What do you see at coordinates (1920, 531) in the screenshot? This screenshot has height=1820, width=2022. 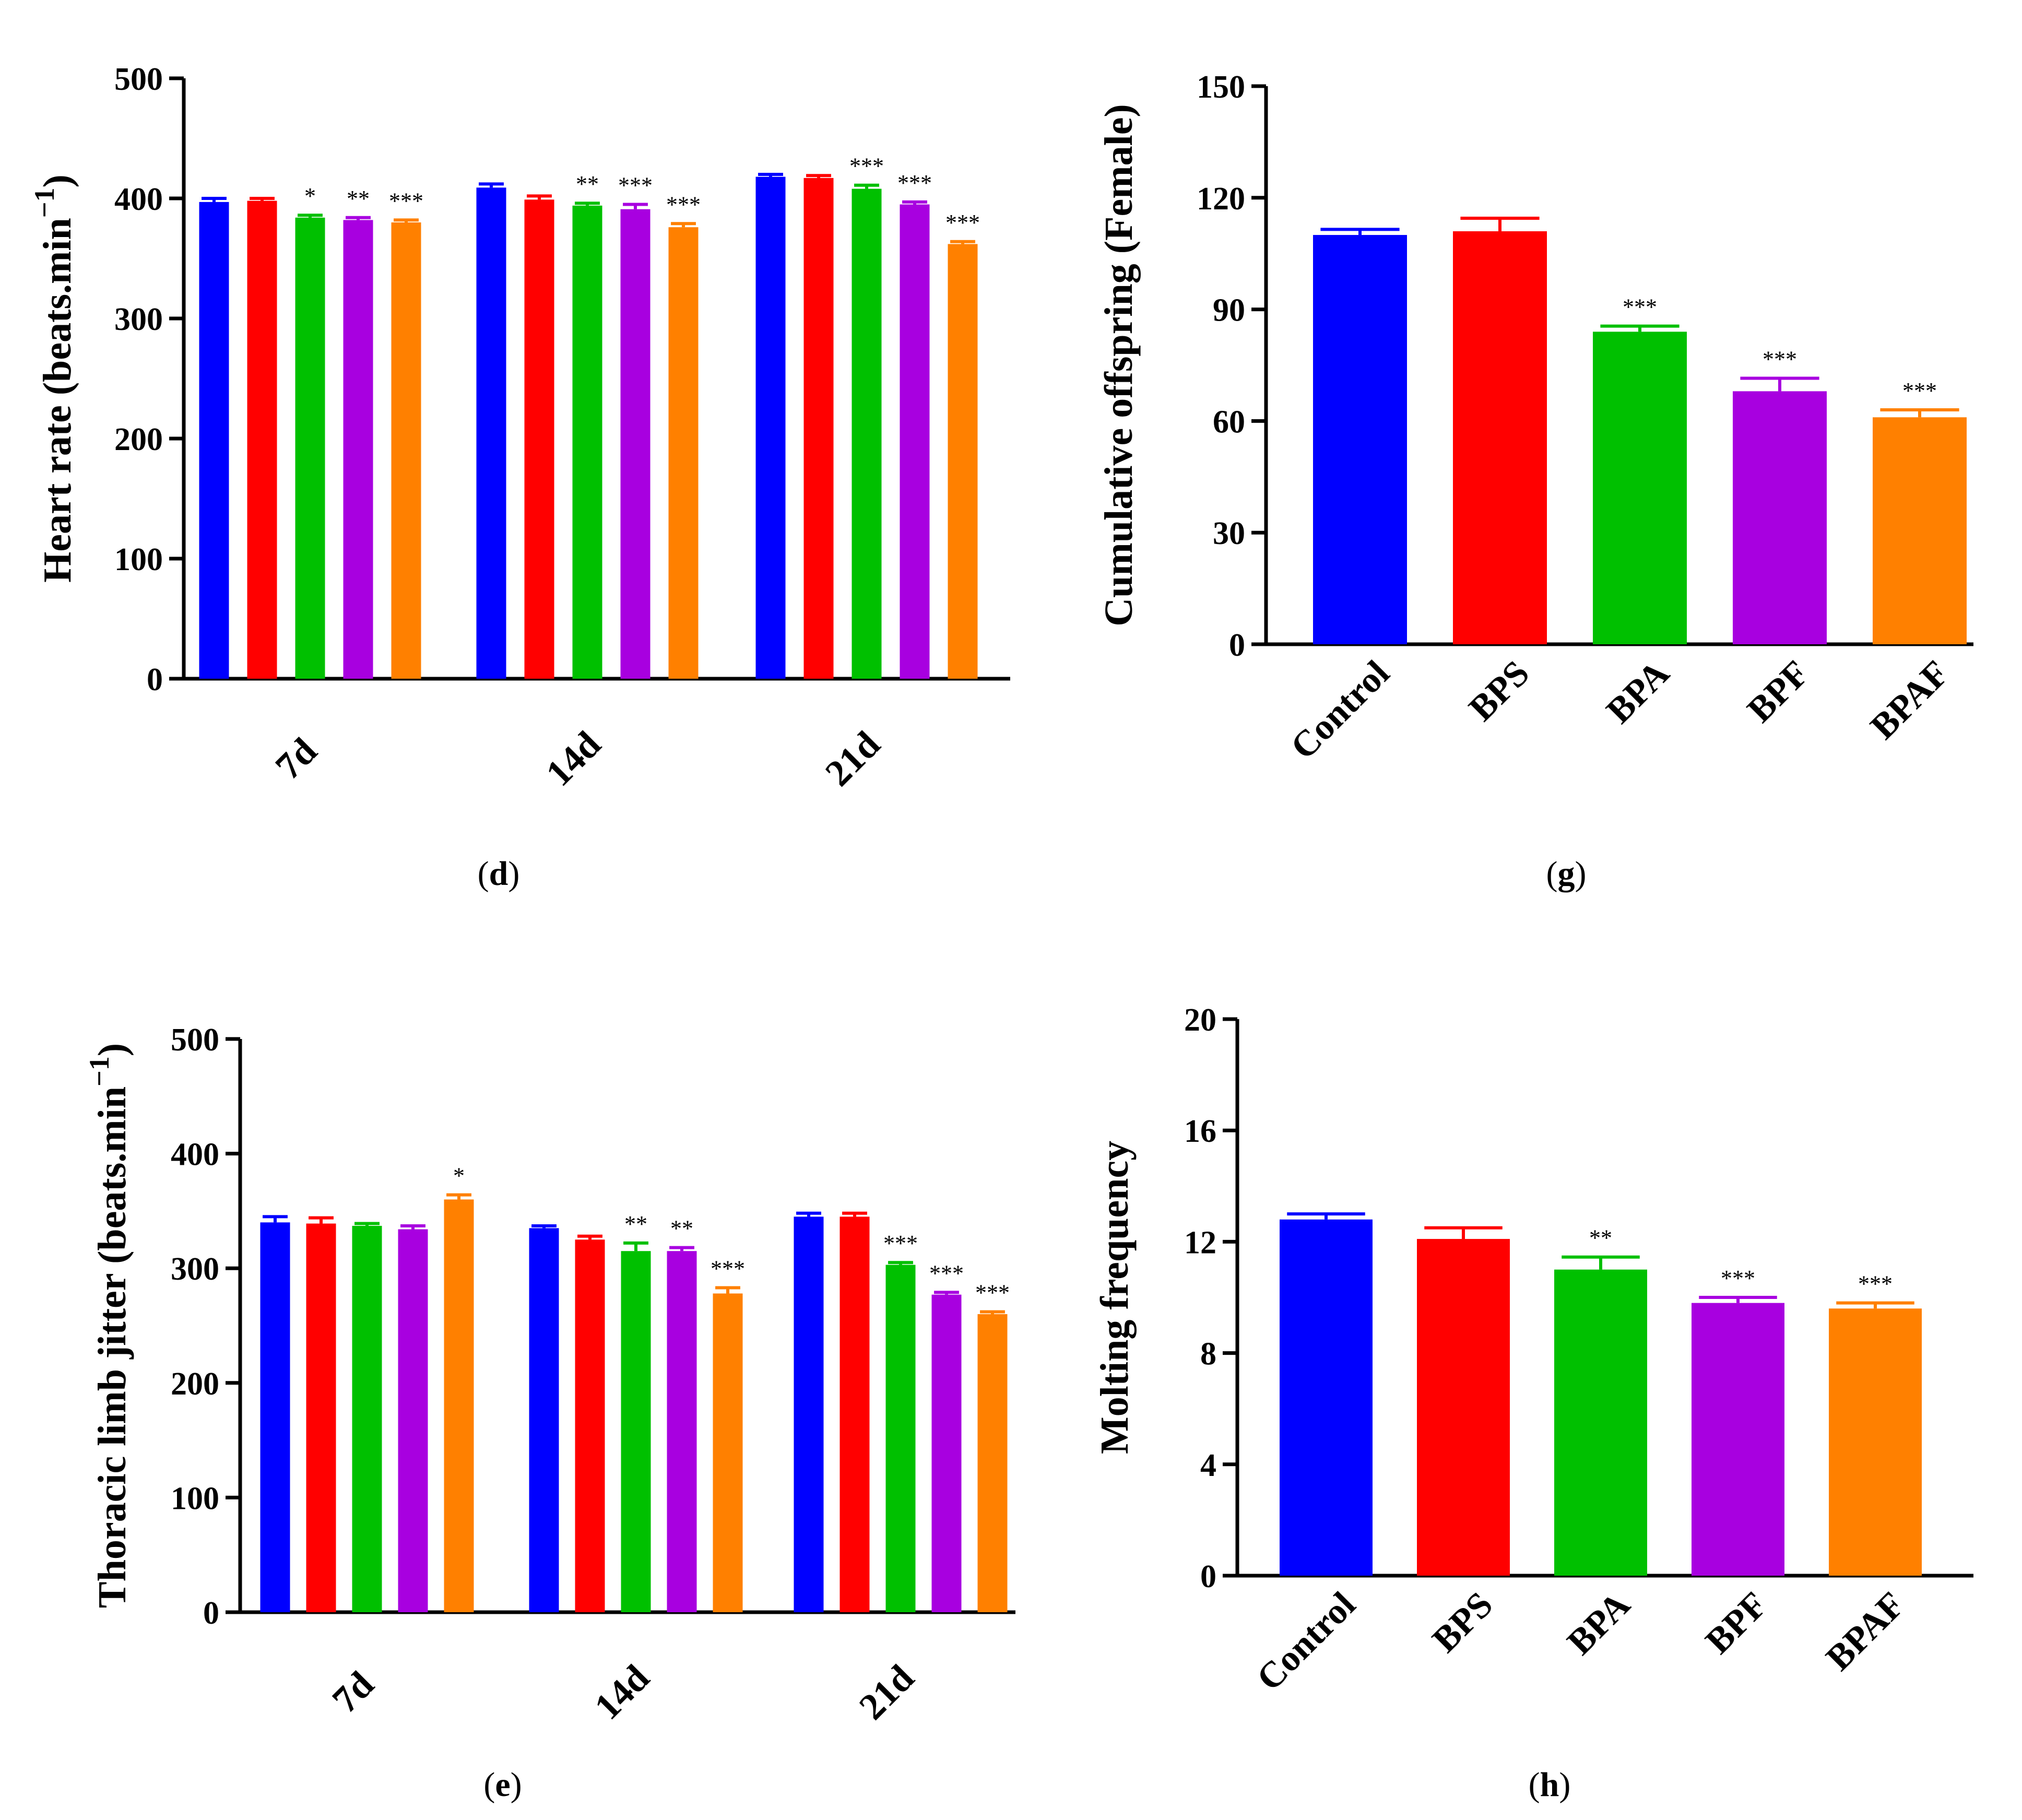 I see `bar-g-BPAF` at bounding box center [1920, 531].